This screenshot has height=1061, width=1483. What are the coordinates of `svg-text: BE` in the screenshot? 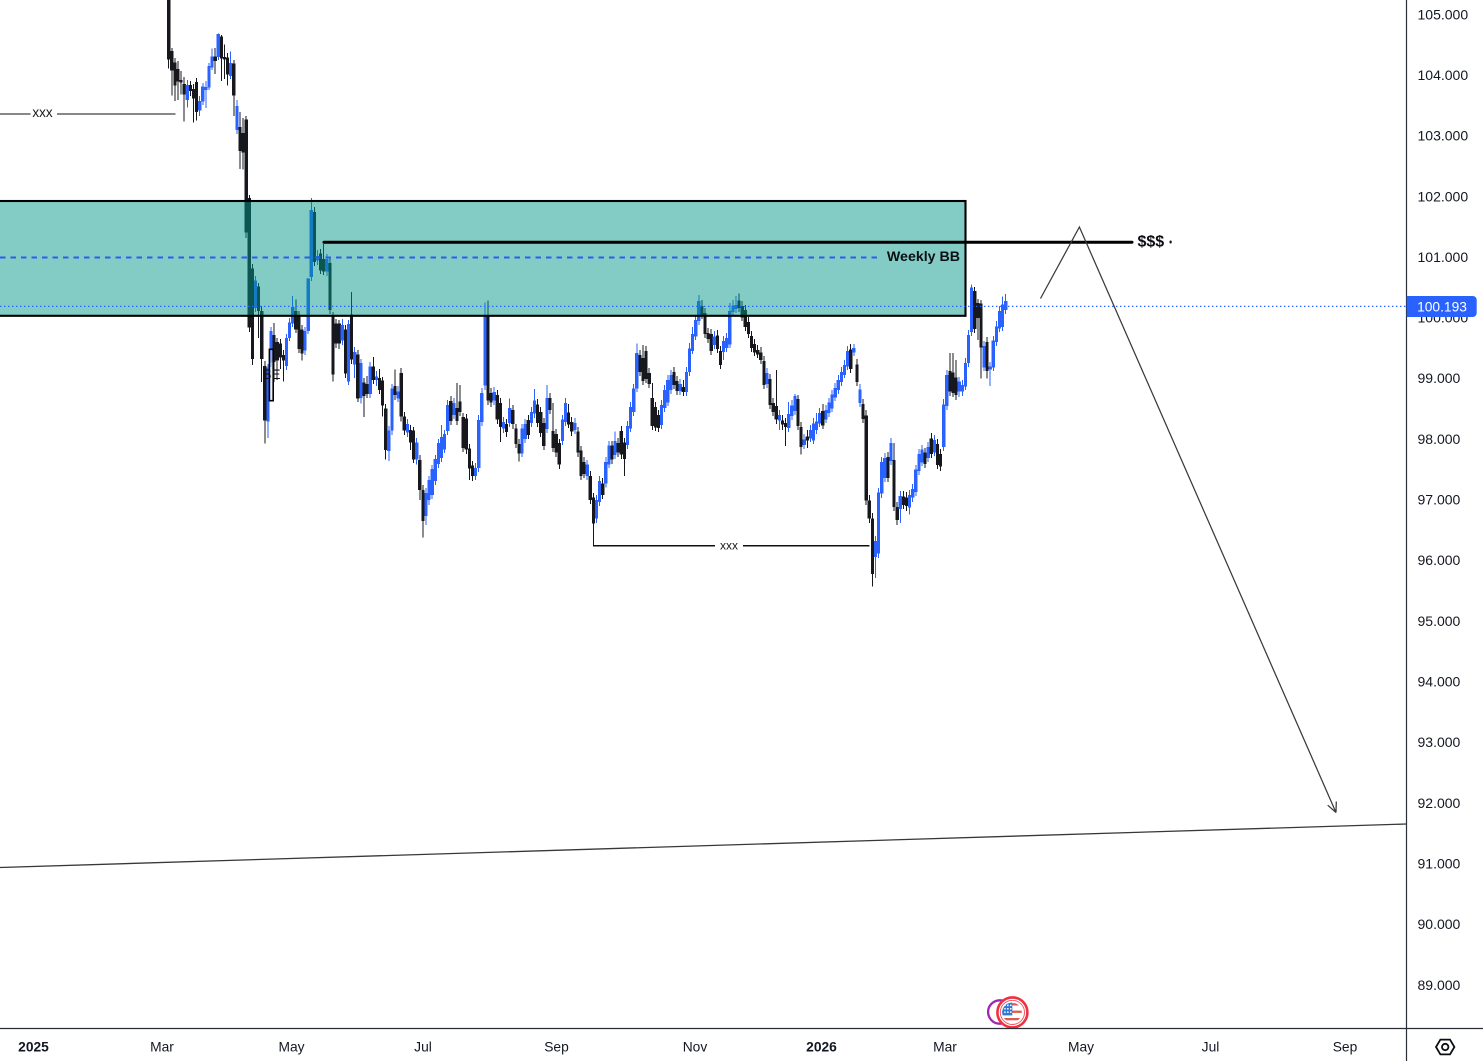 It's located at (272, 374).